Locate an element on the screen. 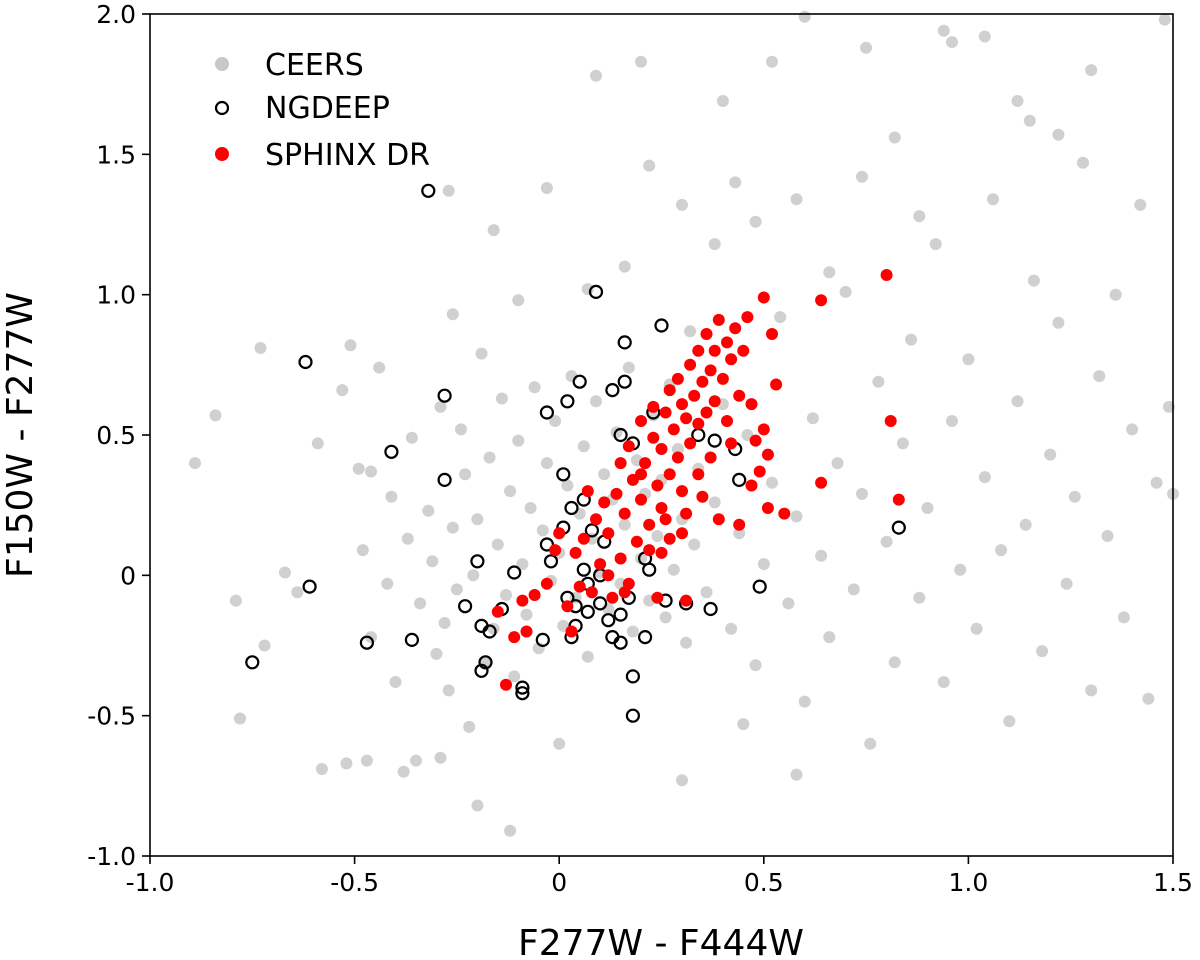  y-axis-label: F150W - F277W is located at coordinates (20, 435).